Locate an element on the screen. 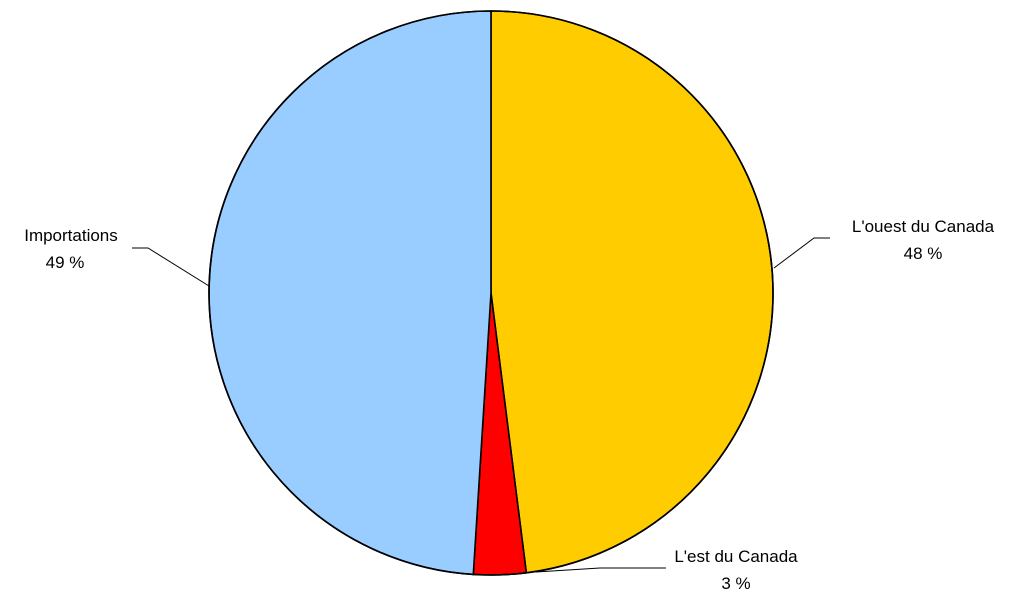  leader-line-importations is located at coordinates (171, 267).